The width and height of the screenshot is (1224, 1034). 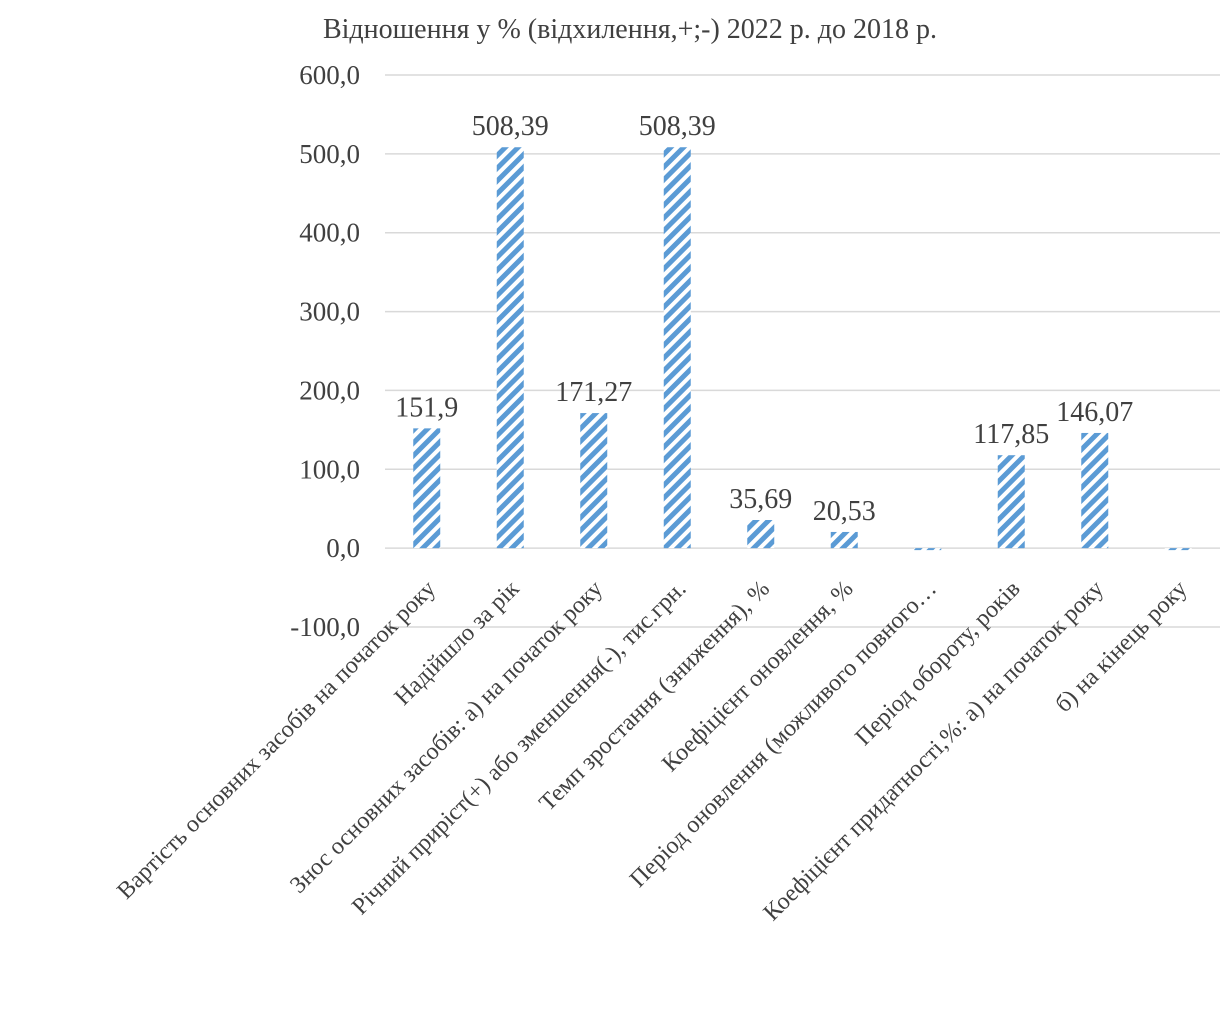 I want to click on y-tick-label: 100,0, so click(x=329, y=469).